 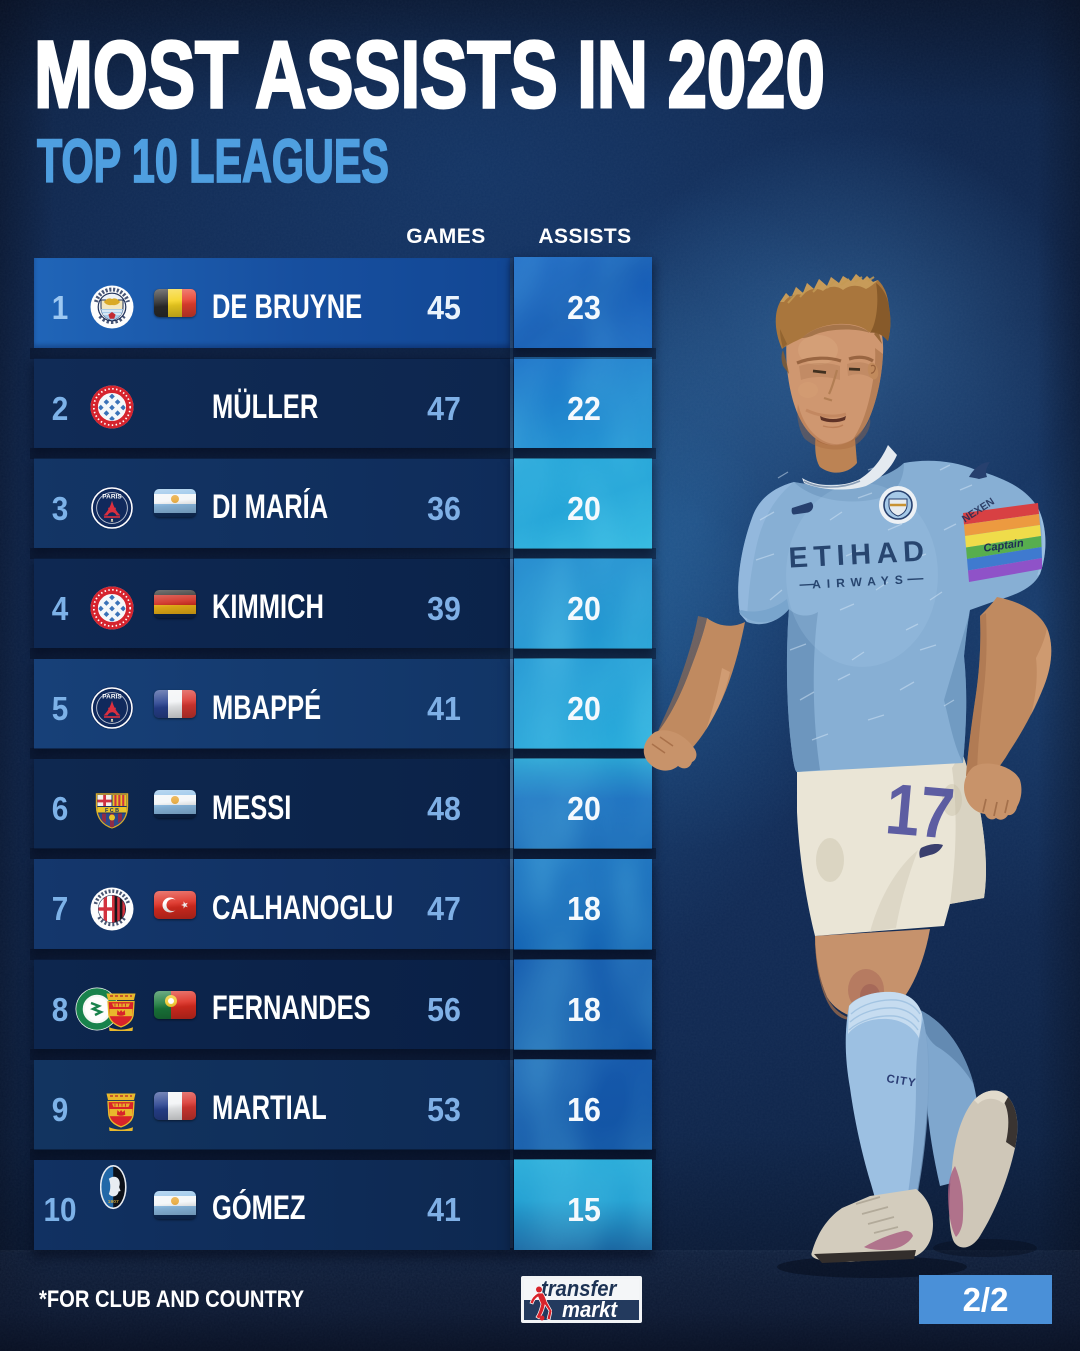 I want to click on svg-text: Captain, so click(x=1004, y=546).